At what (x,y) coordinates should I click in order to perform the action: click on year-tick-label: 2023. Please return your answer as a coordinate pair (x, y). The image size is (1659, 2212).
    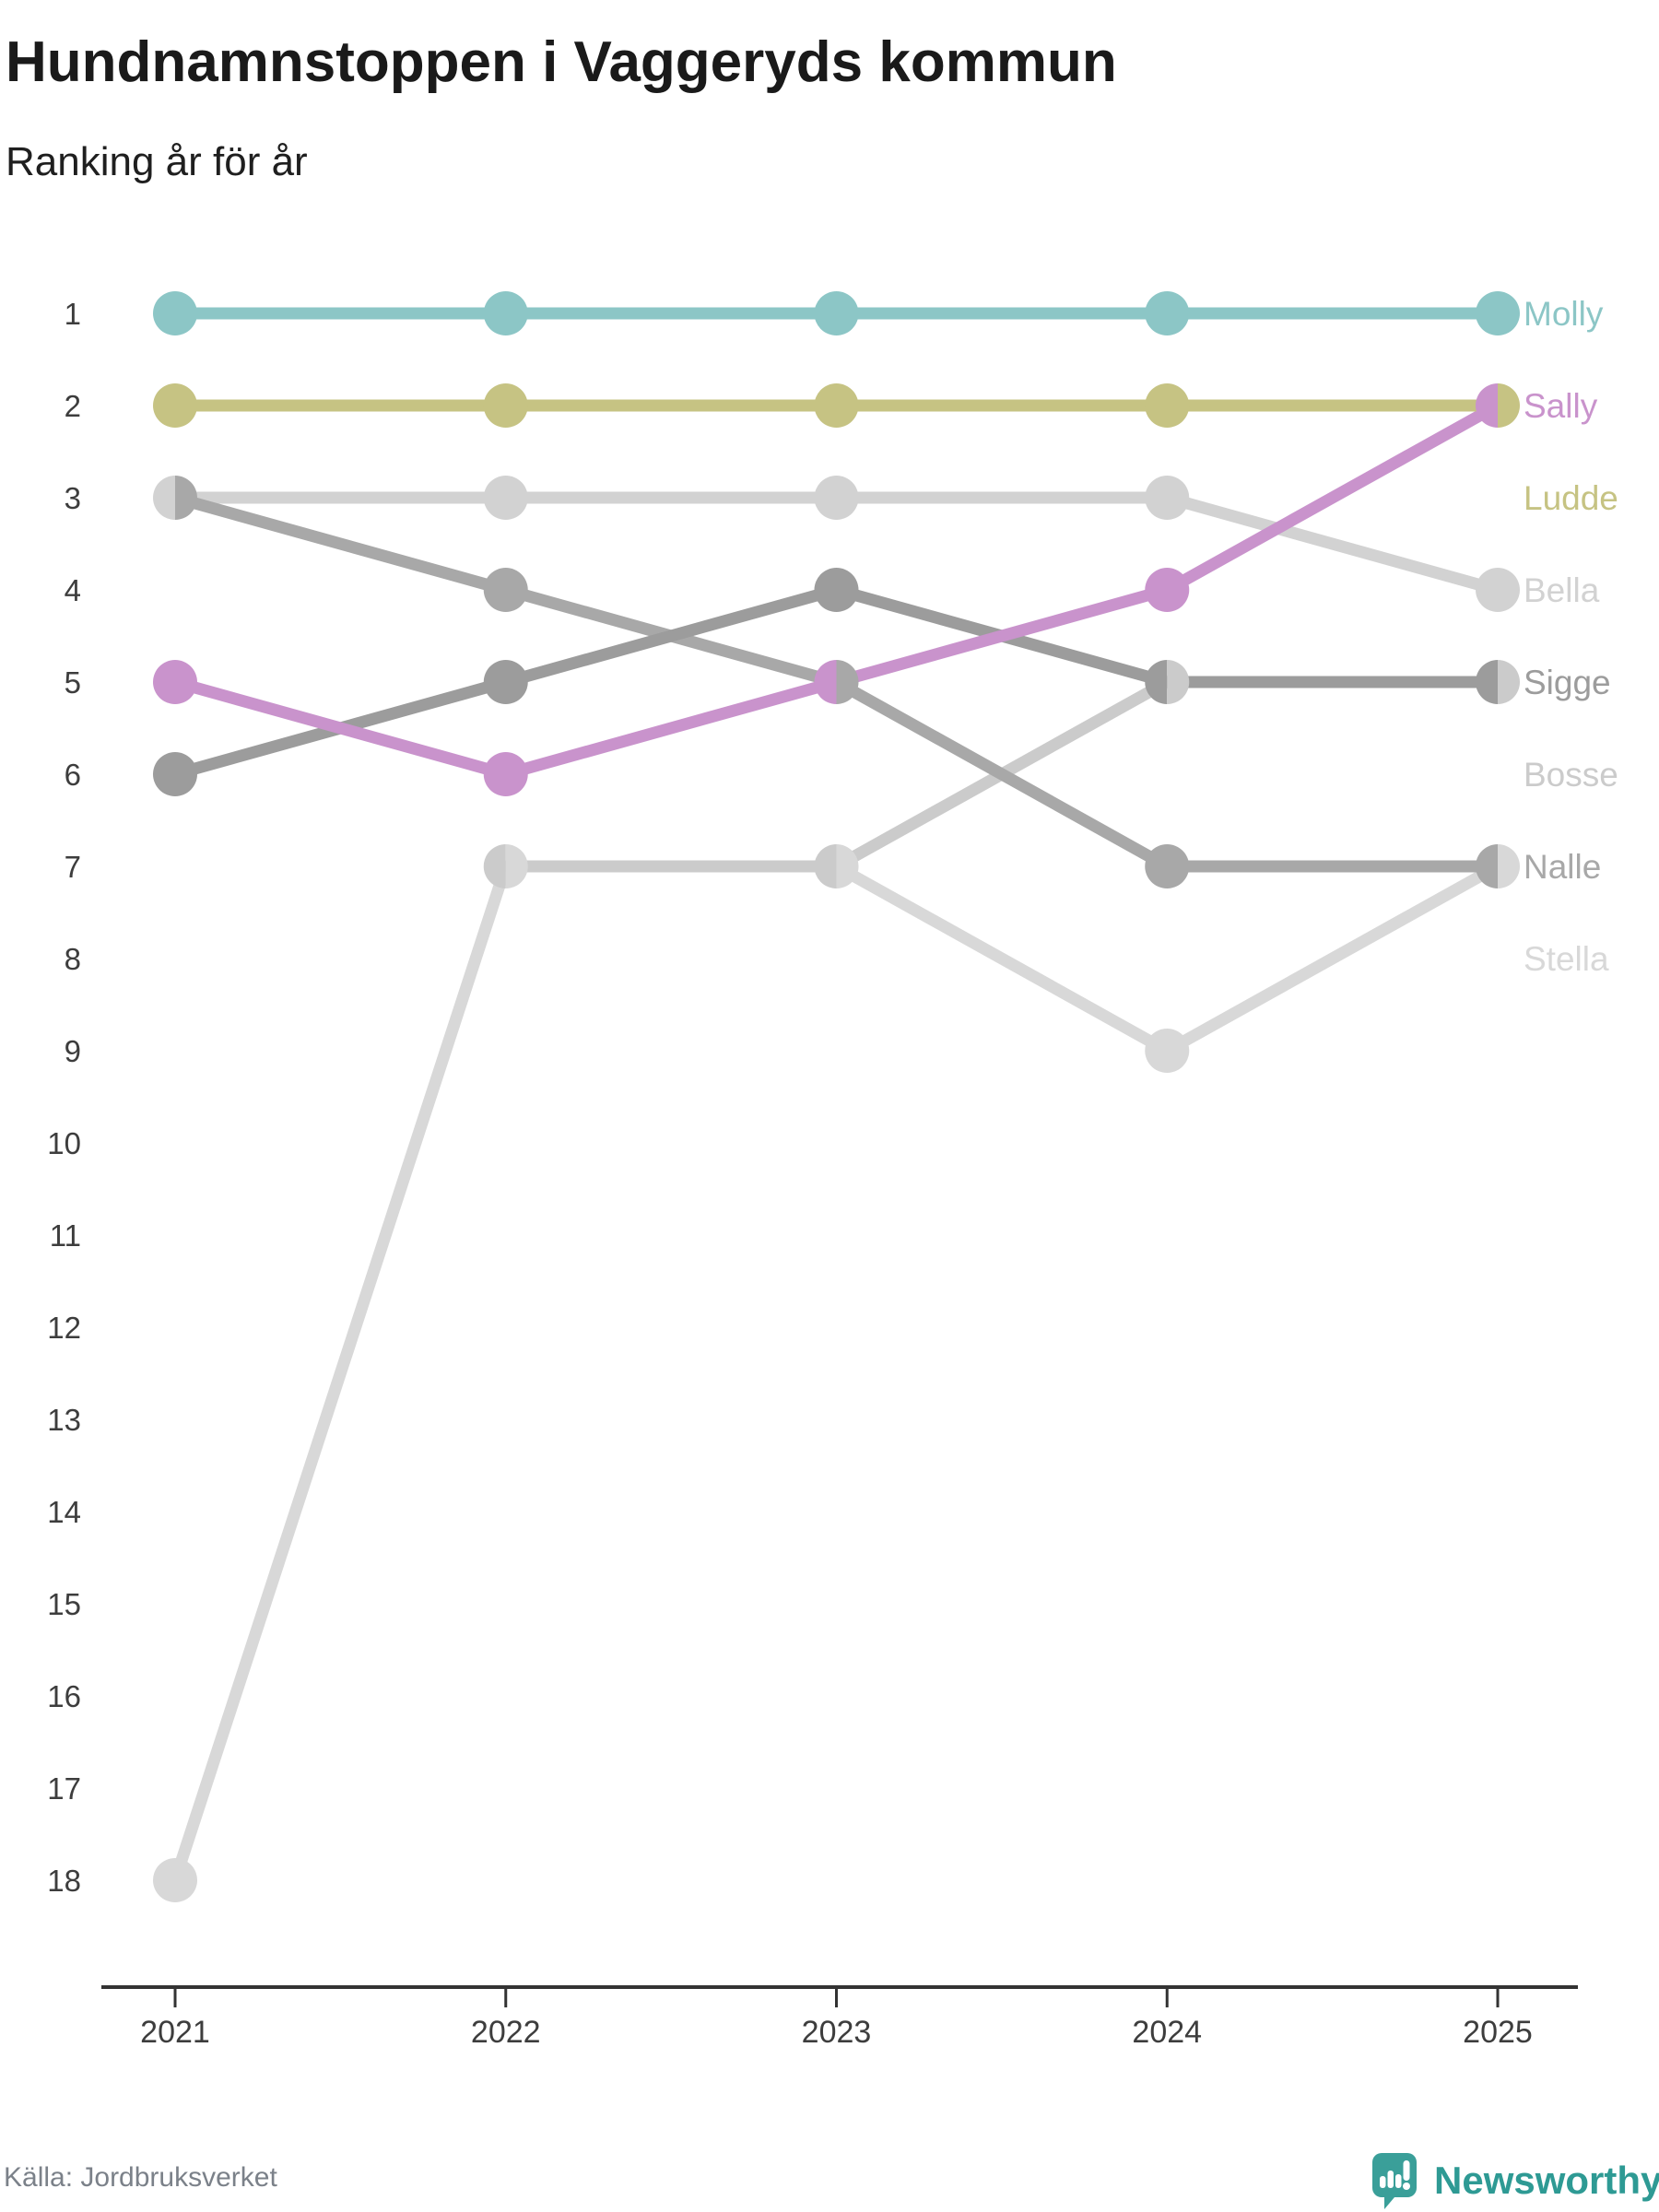
    Looking at the image, I should click on (837, 2032).